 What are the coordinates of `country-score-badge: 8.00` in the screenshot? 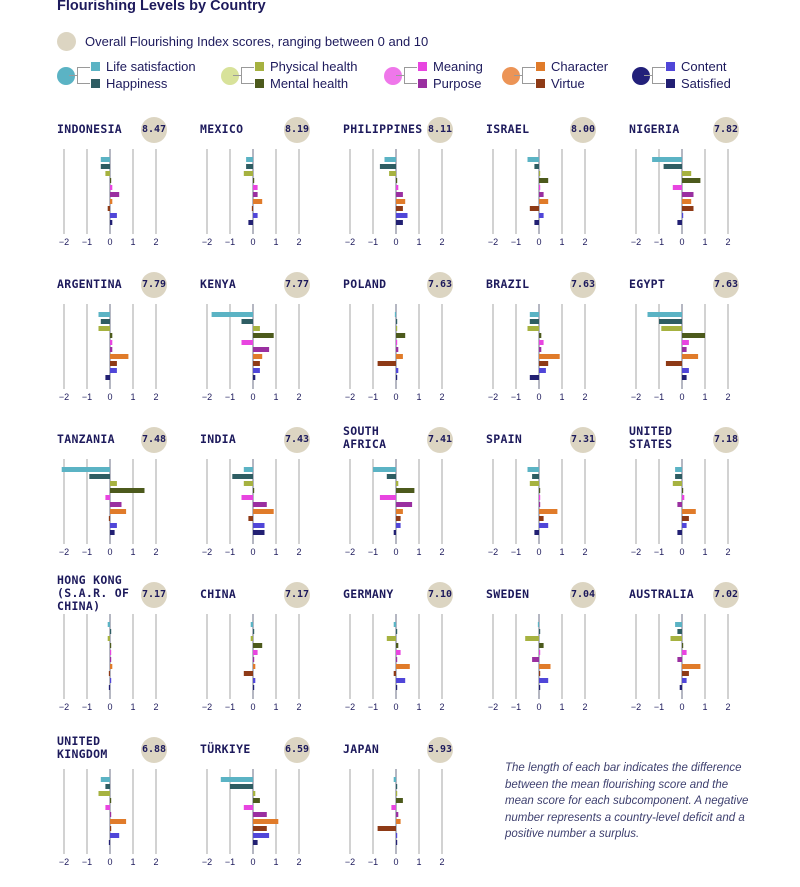 It's located at (583, 130).